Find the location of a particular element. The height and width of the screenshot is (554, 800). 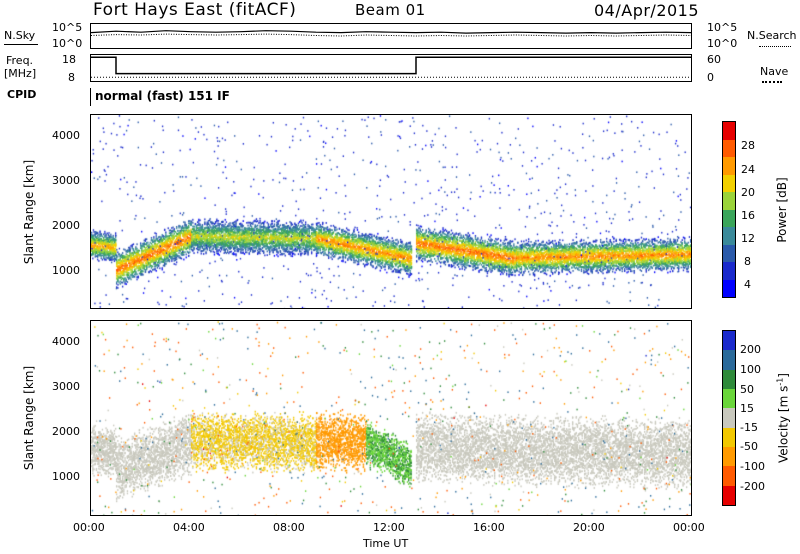

power-tick-4: 4 is located at coordinates (747, 284).